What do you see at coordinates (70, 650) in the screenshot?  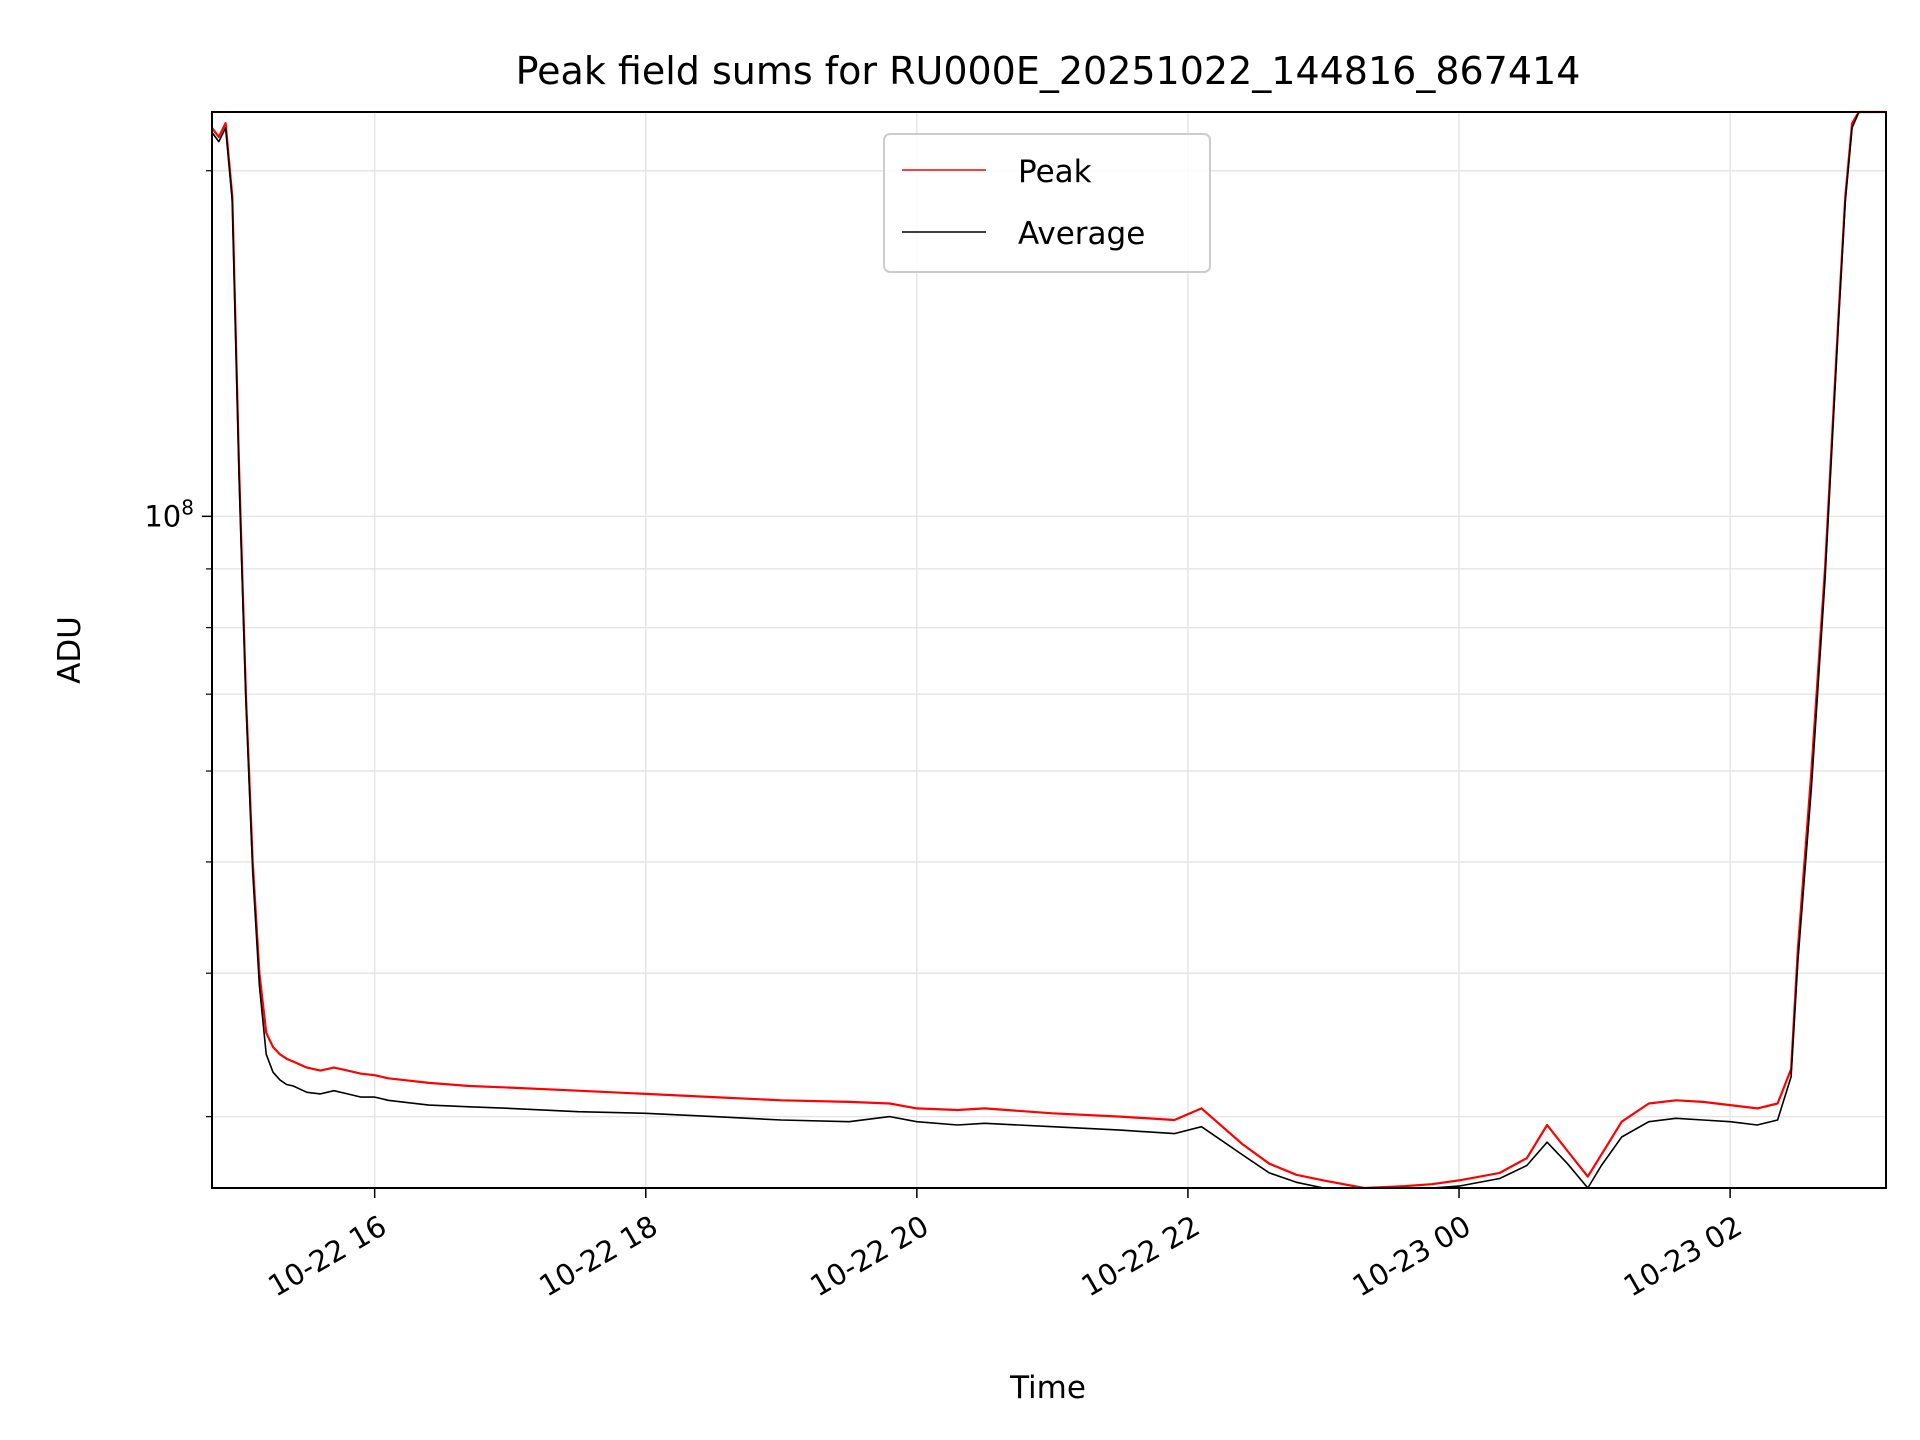 I see `y-axis-label: ADU` at bounding box center [70, 650].